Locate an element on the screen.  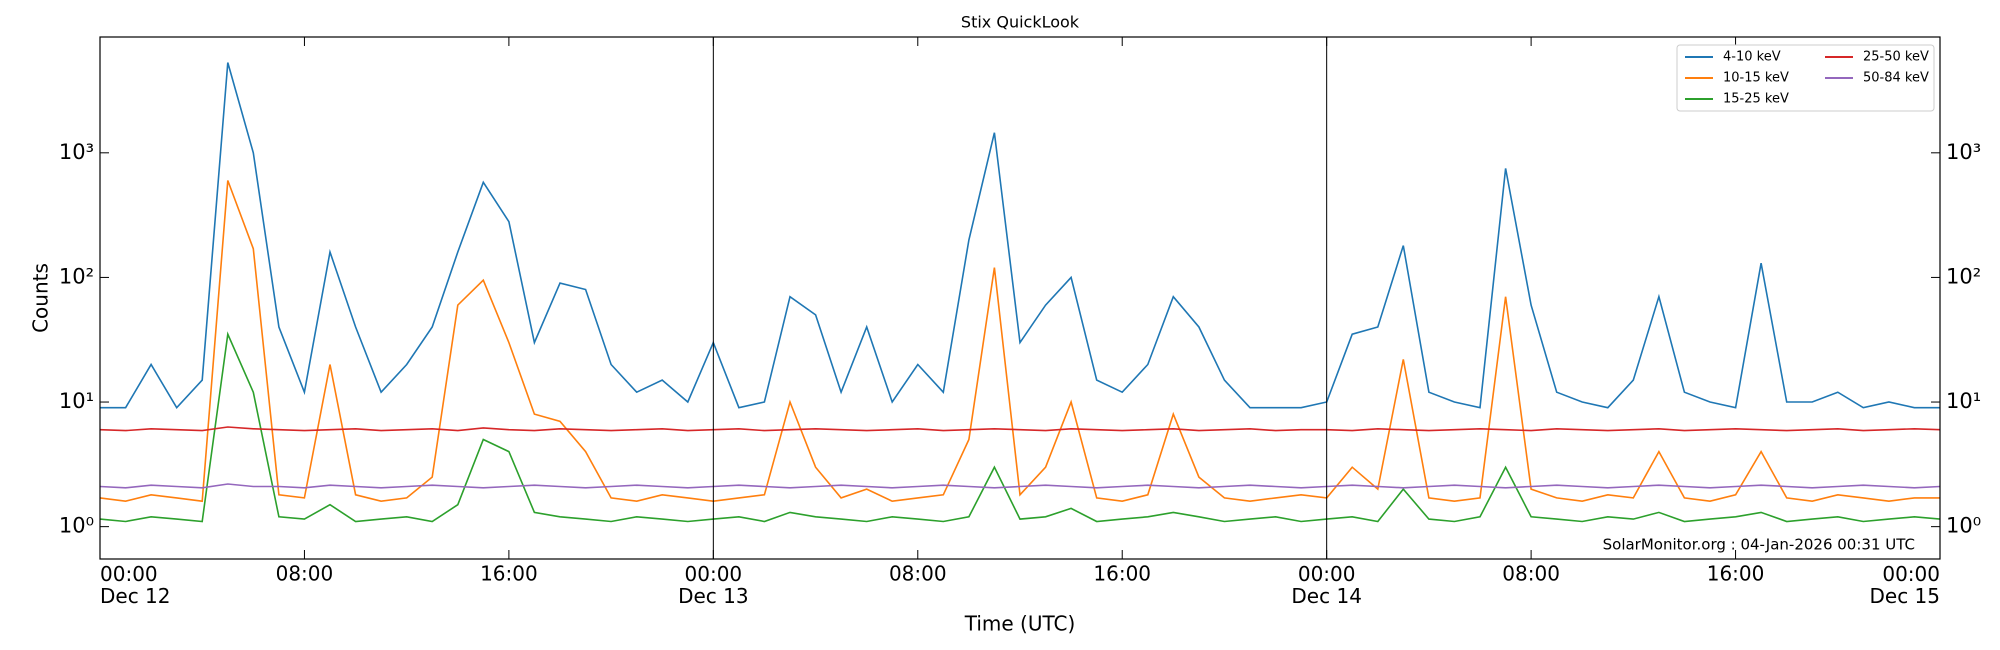
legend-label: 25-50 keV is located at coordinates (1896, 57).